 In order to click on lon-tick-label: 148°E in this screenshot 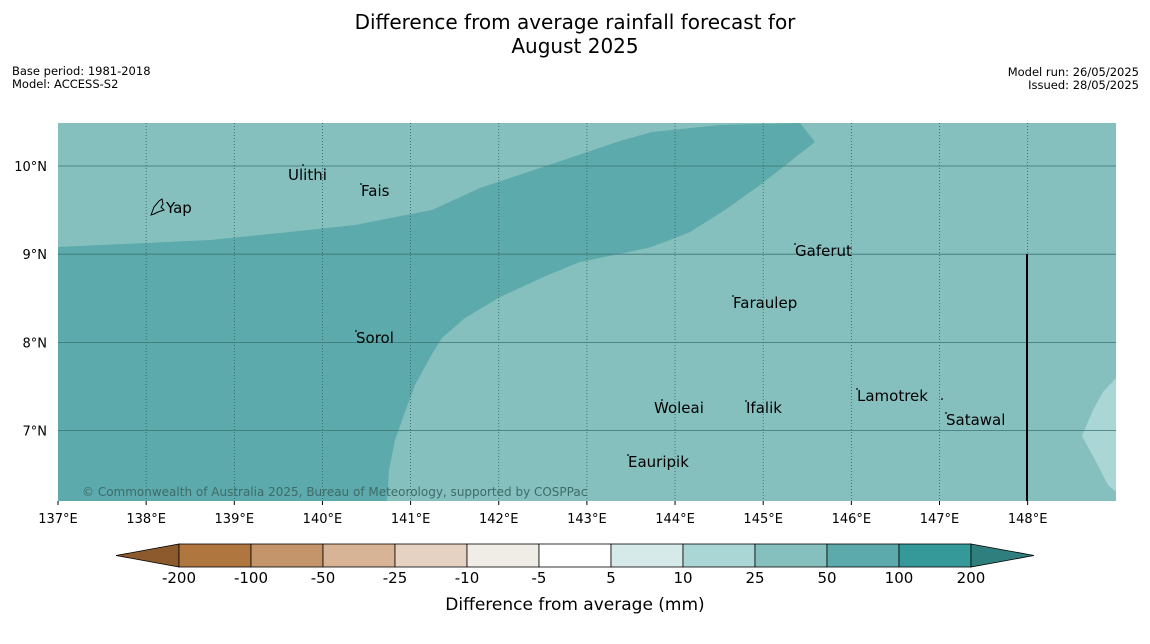, I will do `click(1028, 519)`.